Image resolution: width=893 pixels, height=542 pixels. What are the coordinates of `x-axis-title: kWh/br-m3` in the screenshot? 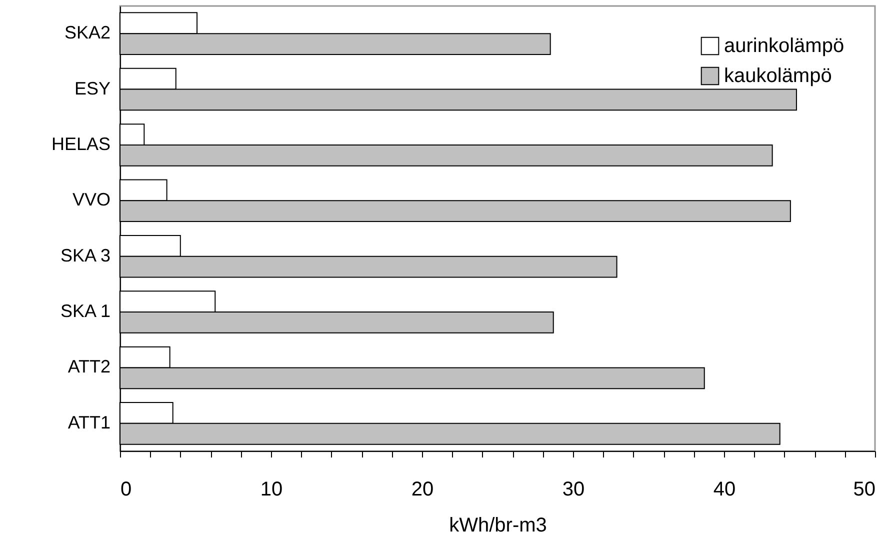 It's located at (498, 525).